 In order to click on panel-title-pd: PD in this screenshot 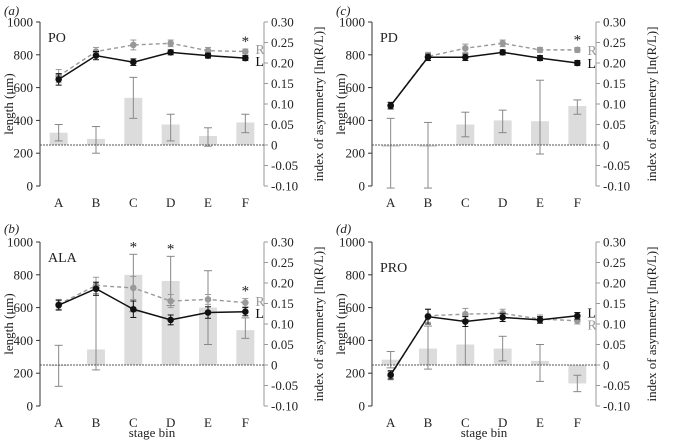, I will do `click(389, 38)`.